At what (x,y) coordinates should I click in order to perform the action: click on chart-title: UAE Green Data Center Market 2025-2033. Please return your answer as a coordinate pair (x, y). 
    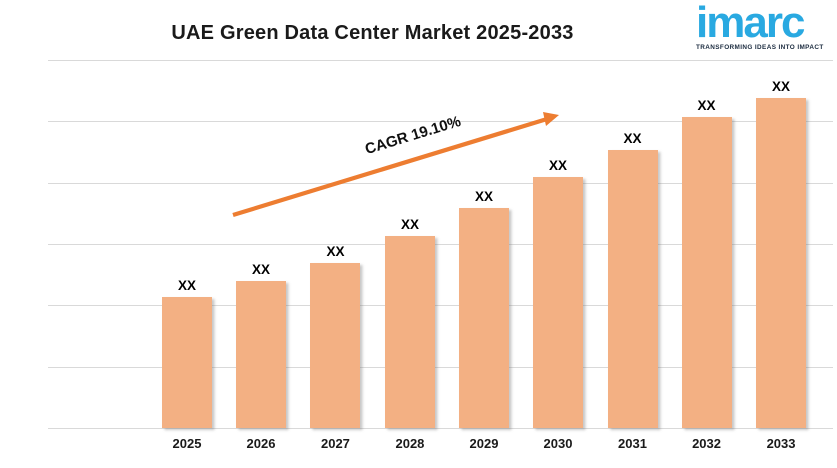
    Looking at the image, I should click on (372, 33).